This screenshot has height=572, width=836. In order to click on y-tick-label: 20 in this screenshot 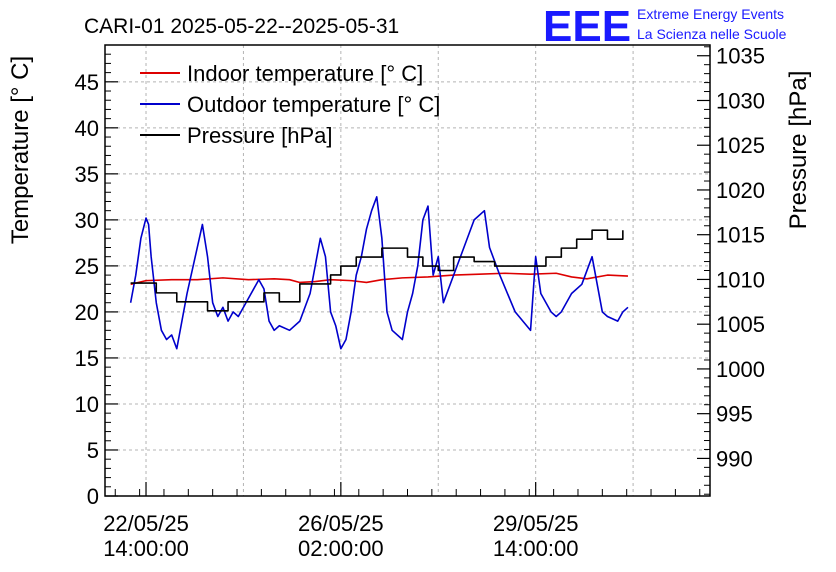, I will do `click(87, 312)`.